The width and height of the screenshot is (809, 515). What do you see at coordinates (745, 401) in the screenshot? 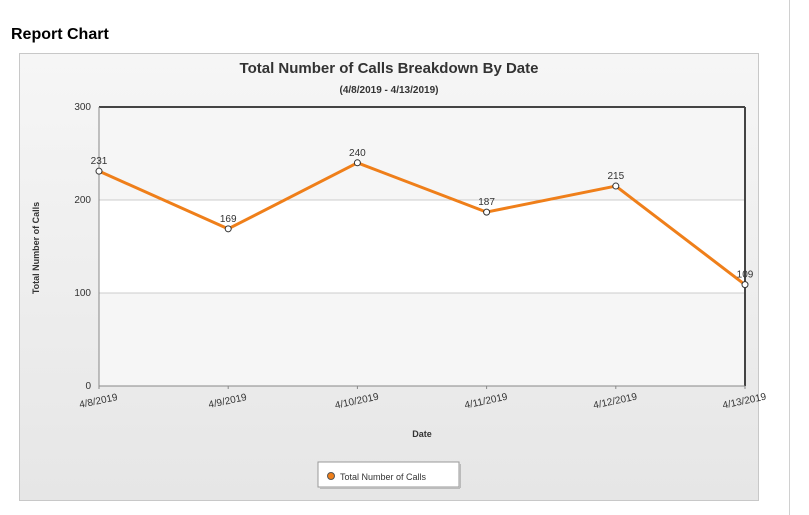
I see `x-tick-label: 4/13/2019` at bounding box center [745, 401].